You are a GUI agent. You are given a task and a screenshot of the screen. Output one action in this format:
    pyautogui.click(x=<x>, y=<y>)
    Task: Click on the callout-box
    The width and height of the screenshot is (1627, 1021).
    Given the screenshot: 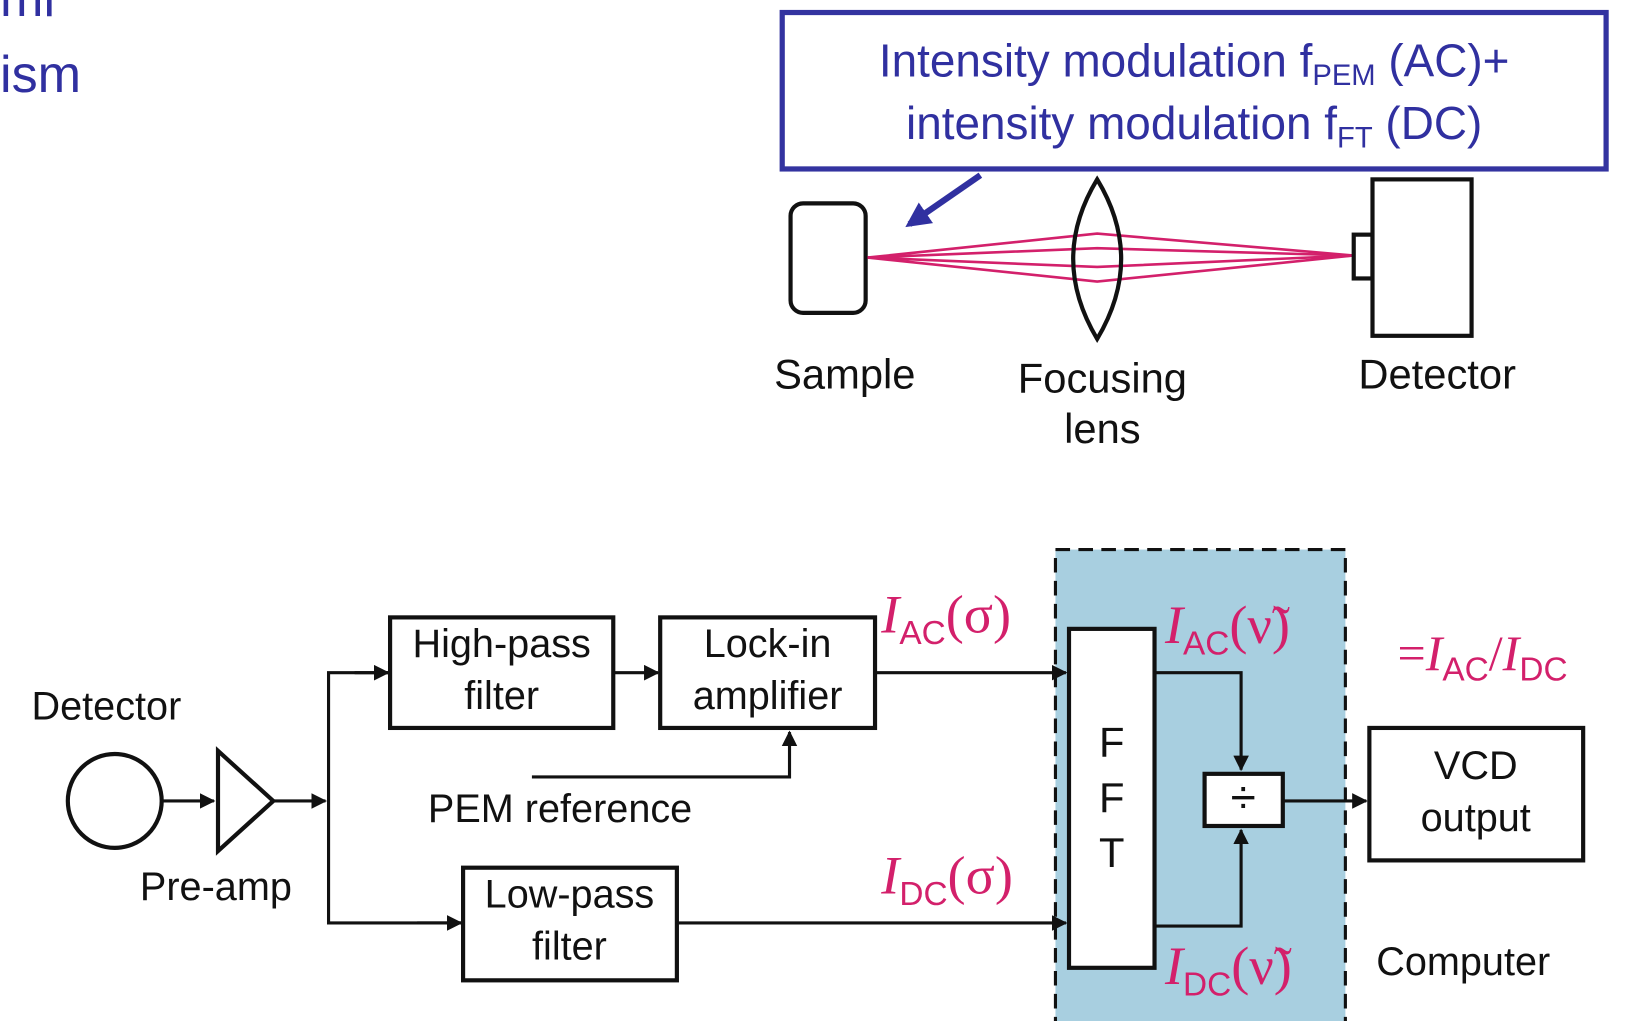 What is the action you would take?
    pyautogui.click(x=1194, y=90)
    